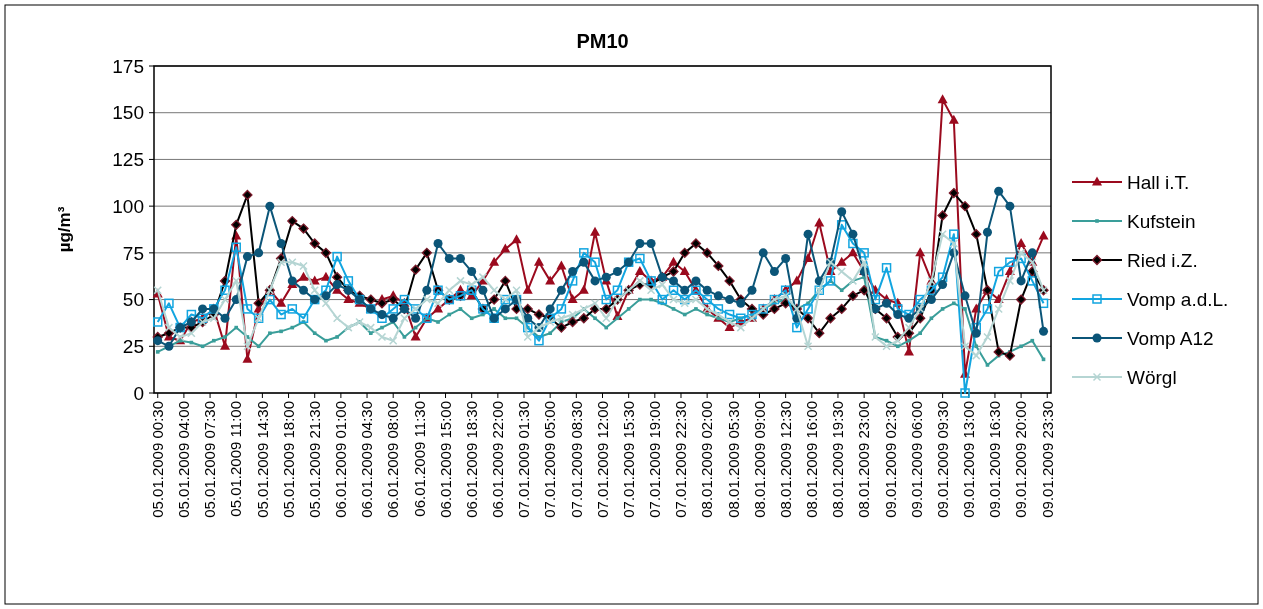 The width and height of the screenshot is (1263, 609). Describe the element at coordinates (498, 459) in the screenshot. I see `x-tick-label: 06.01.2009 22:00` at that location.